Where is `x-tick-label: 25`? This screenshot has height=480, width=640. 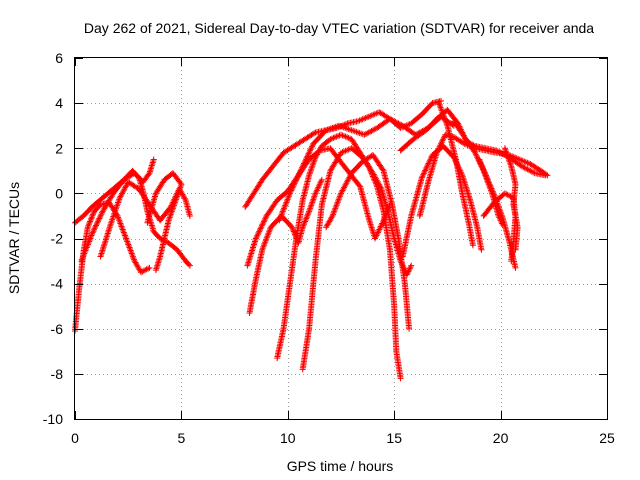
x-tick-label: 25 is located at coordinates (607, 438).